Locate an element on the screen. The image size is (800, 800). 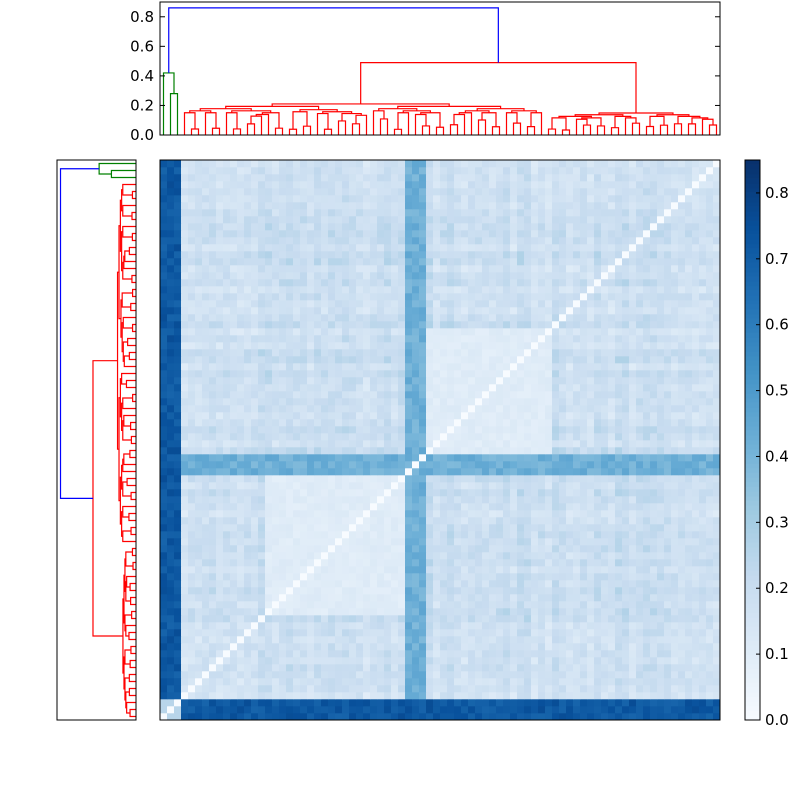
dendrogram-link is located at coordinates (361, 124).